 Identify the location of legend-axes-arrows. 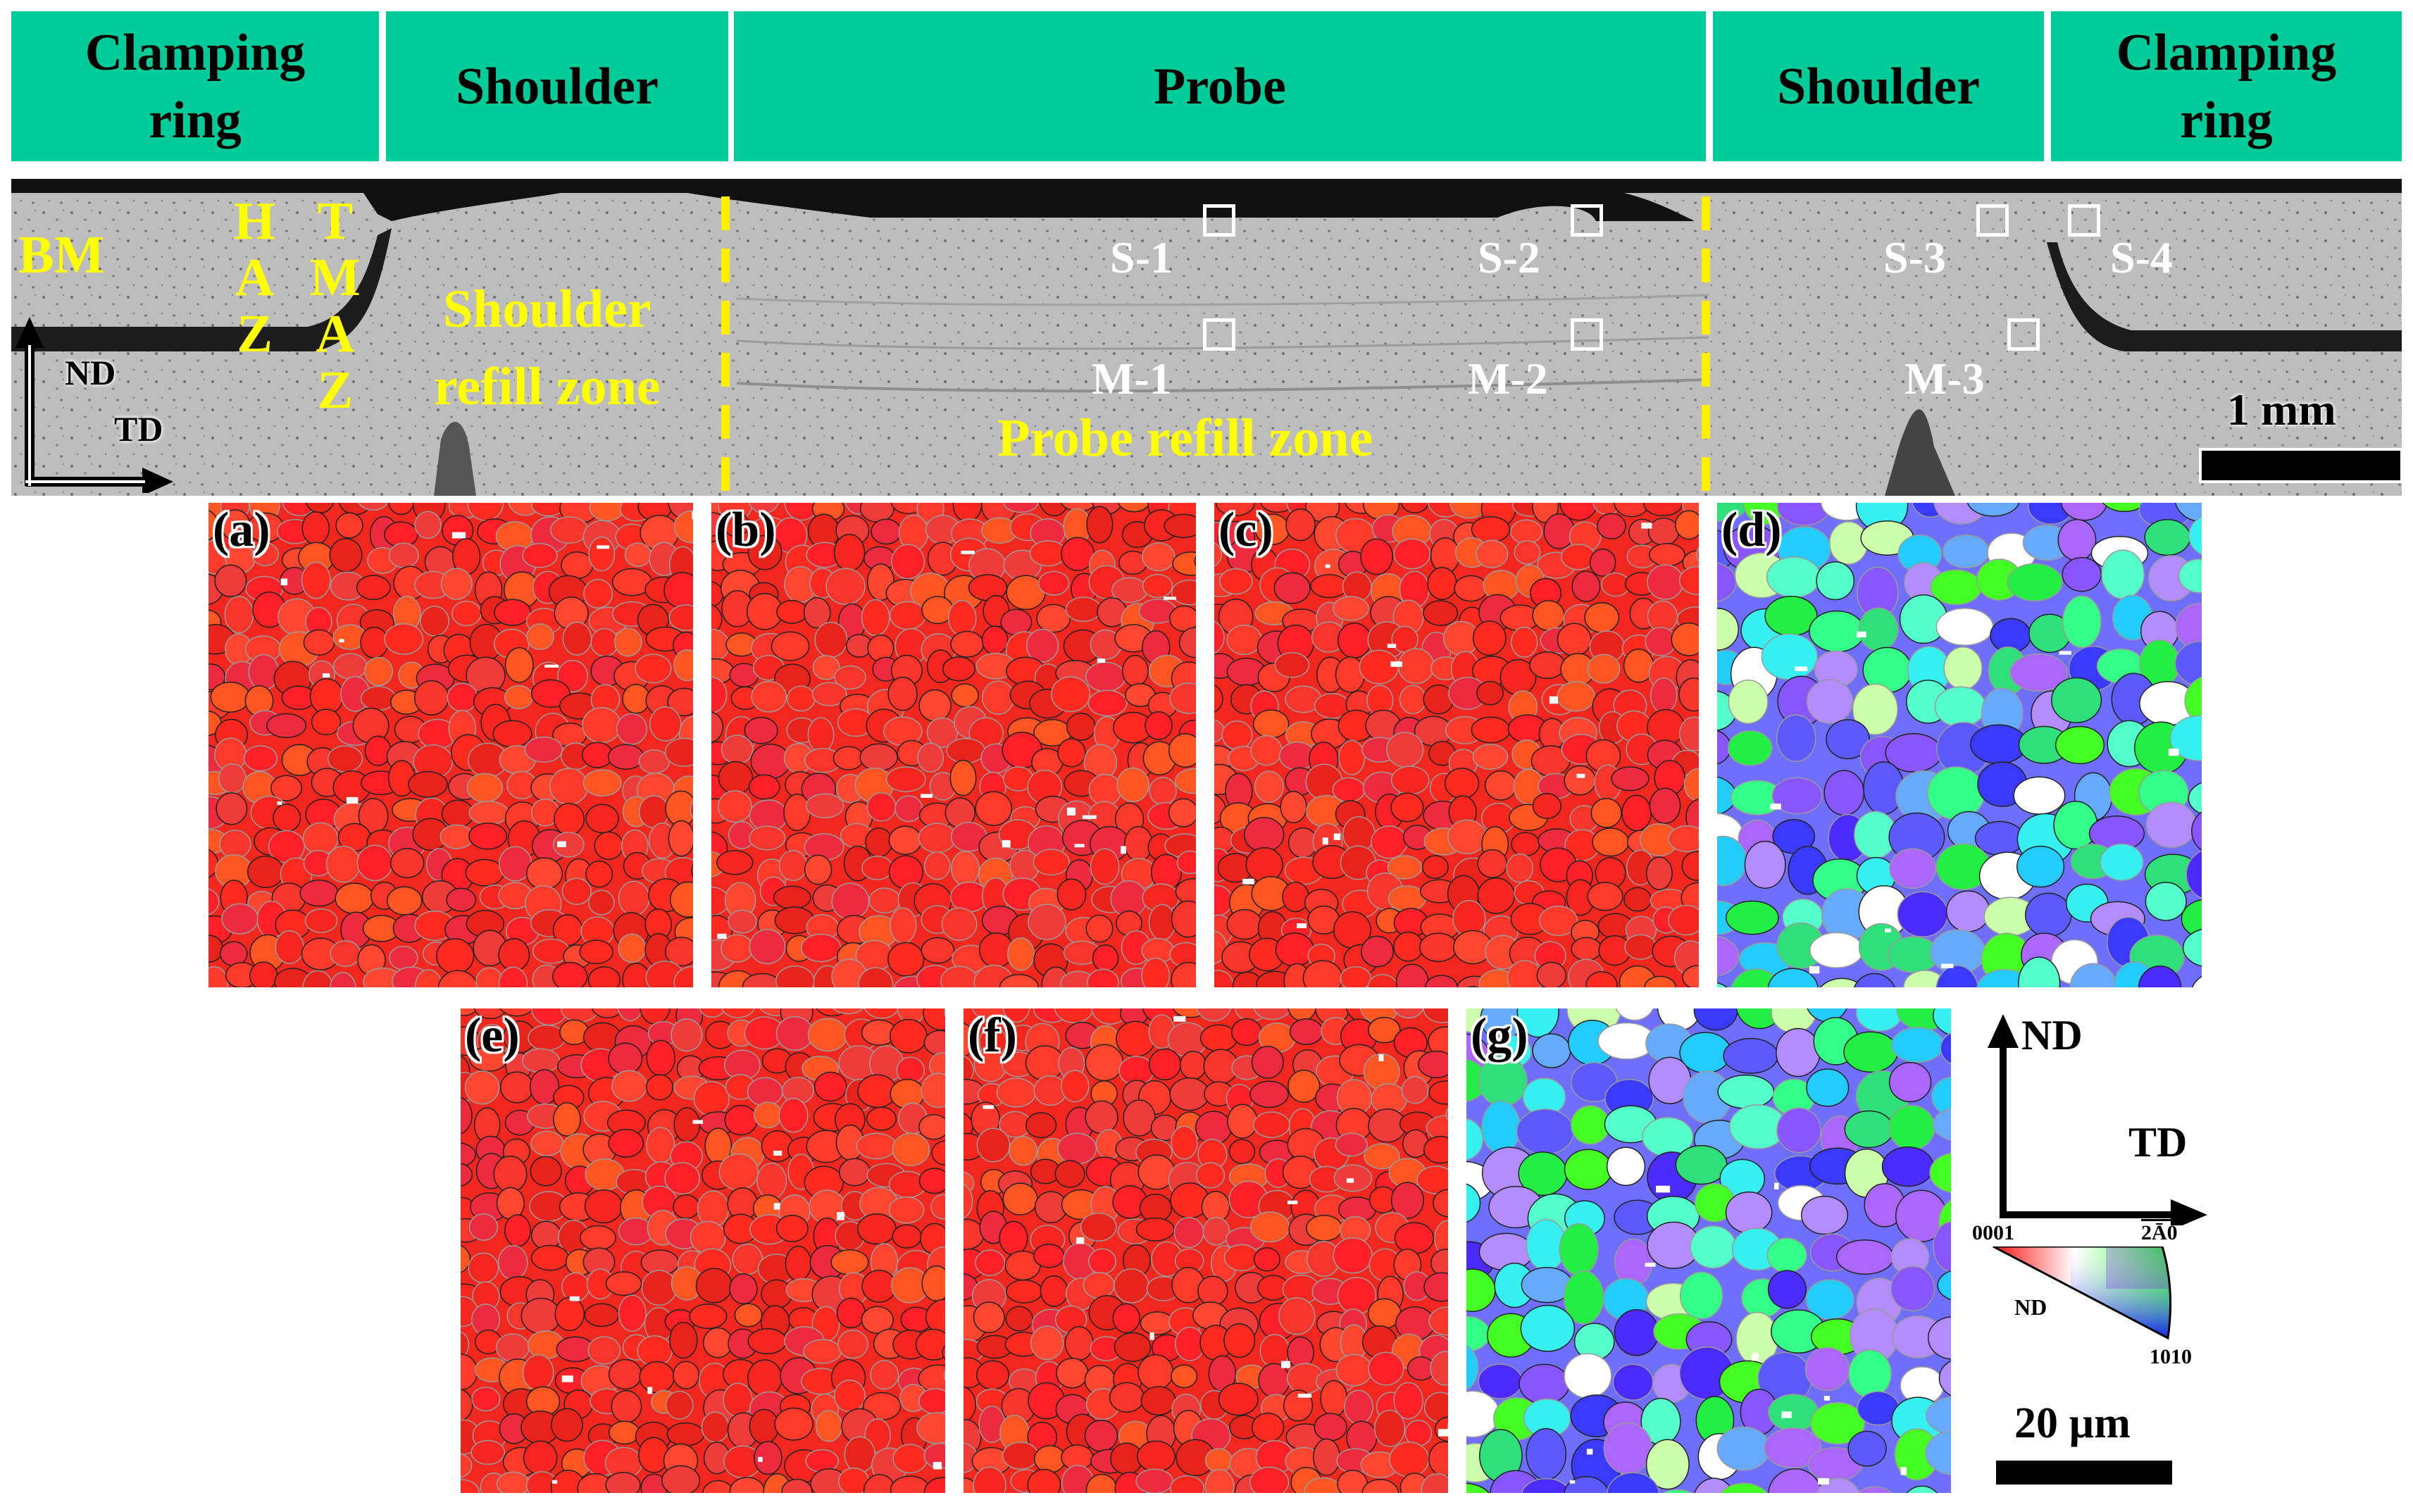
(2097, 1119).